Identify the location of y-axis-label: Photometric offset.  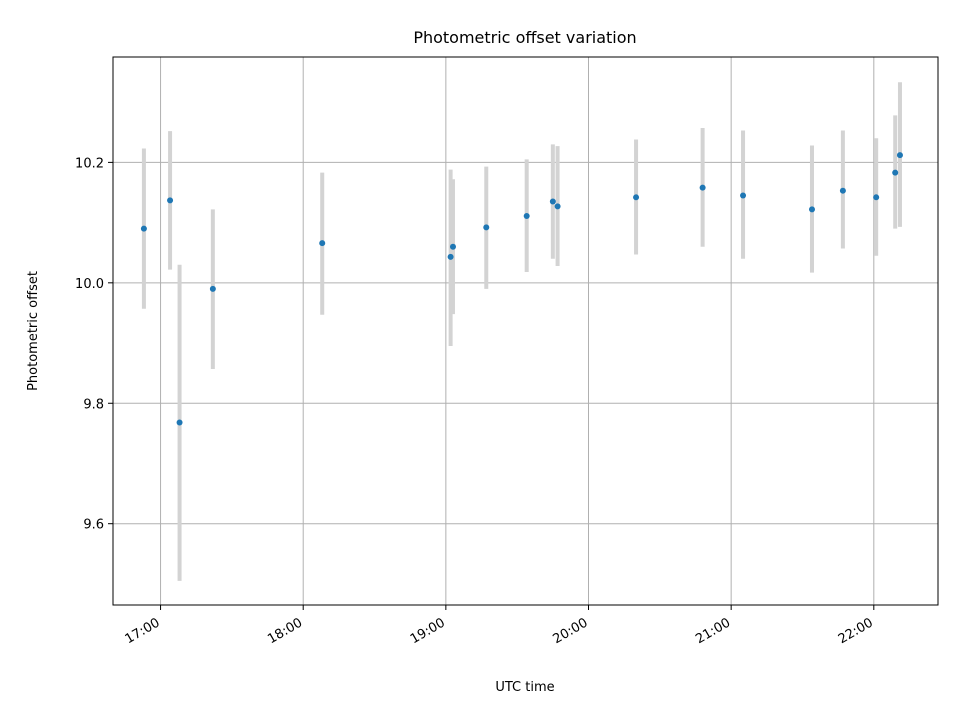
(33, 331).